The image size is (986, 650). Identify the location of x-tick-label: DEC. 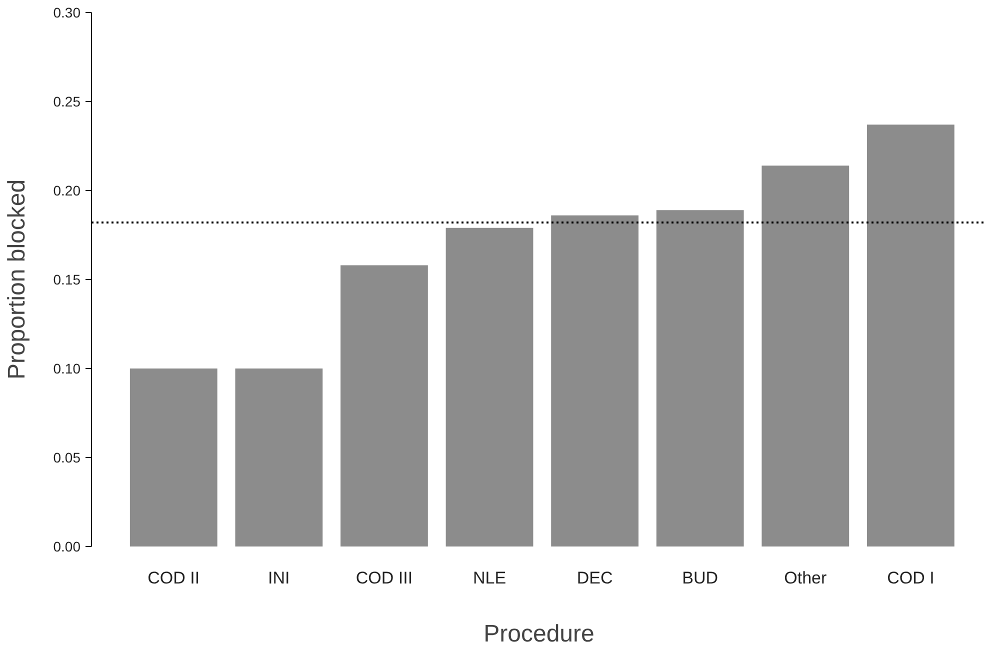
(594, 578).